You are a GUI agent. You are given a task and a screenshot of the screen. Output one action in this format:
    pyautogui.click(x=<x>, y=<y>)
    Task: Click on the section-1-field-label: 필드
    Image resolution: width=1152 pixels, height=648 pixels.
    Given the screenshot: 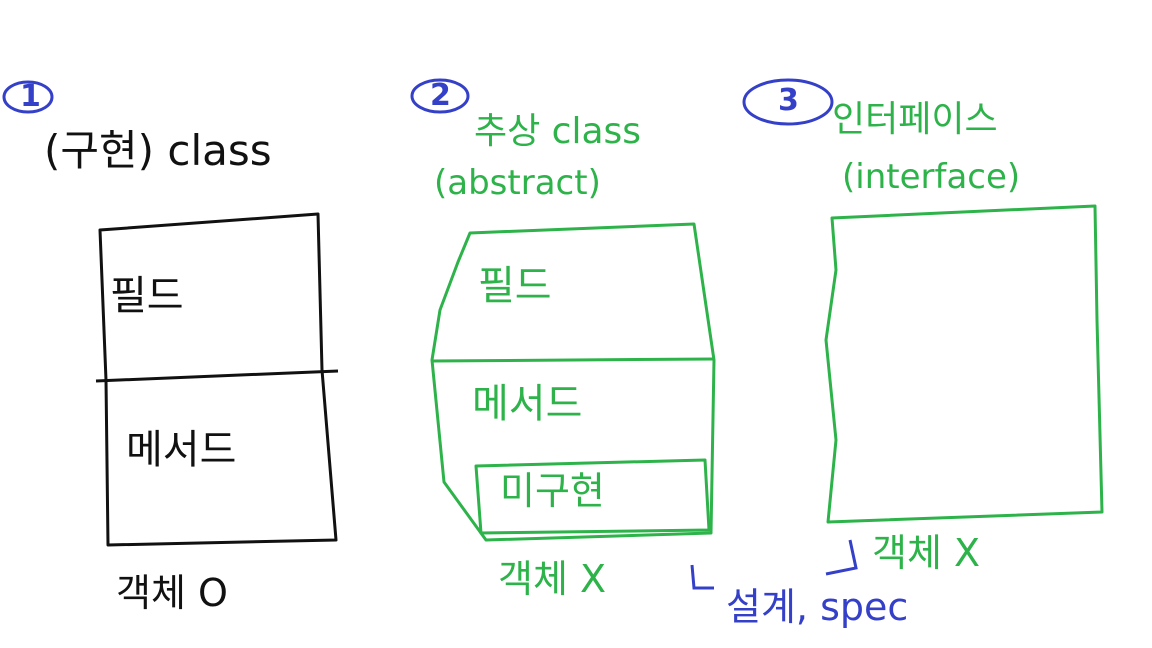 What is the action you would take?
    pyautogui.click(x=147, y=296)
    